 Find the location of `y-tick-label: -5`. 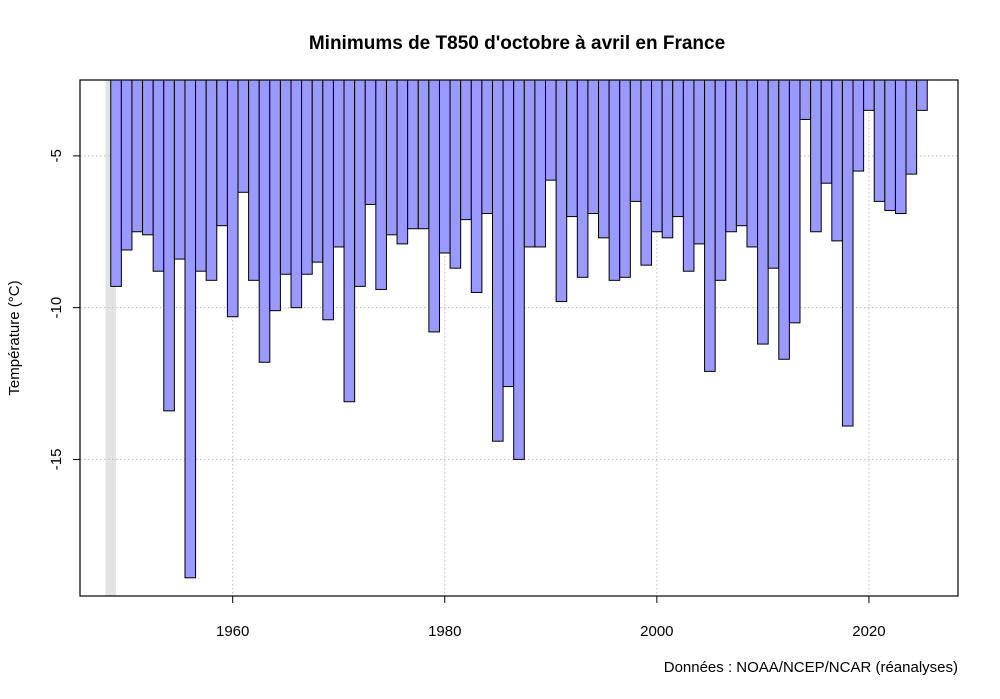

y-tick-label: -5 is located at coordinates (56, 155).